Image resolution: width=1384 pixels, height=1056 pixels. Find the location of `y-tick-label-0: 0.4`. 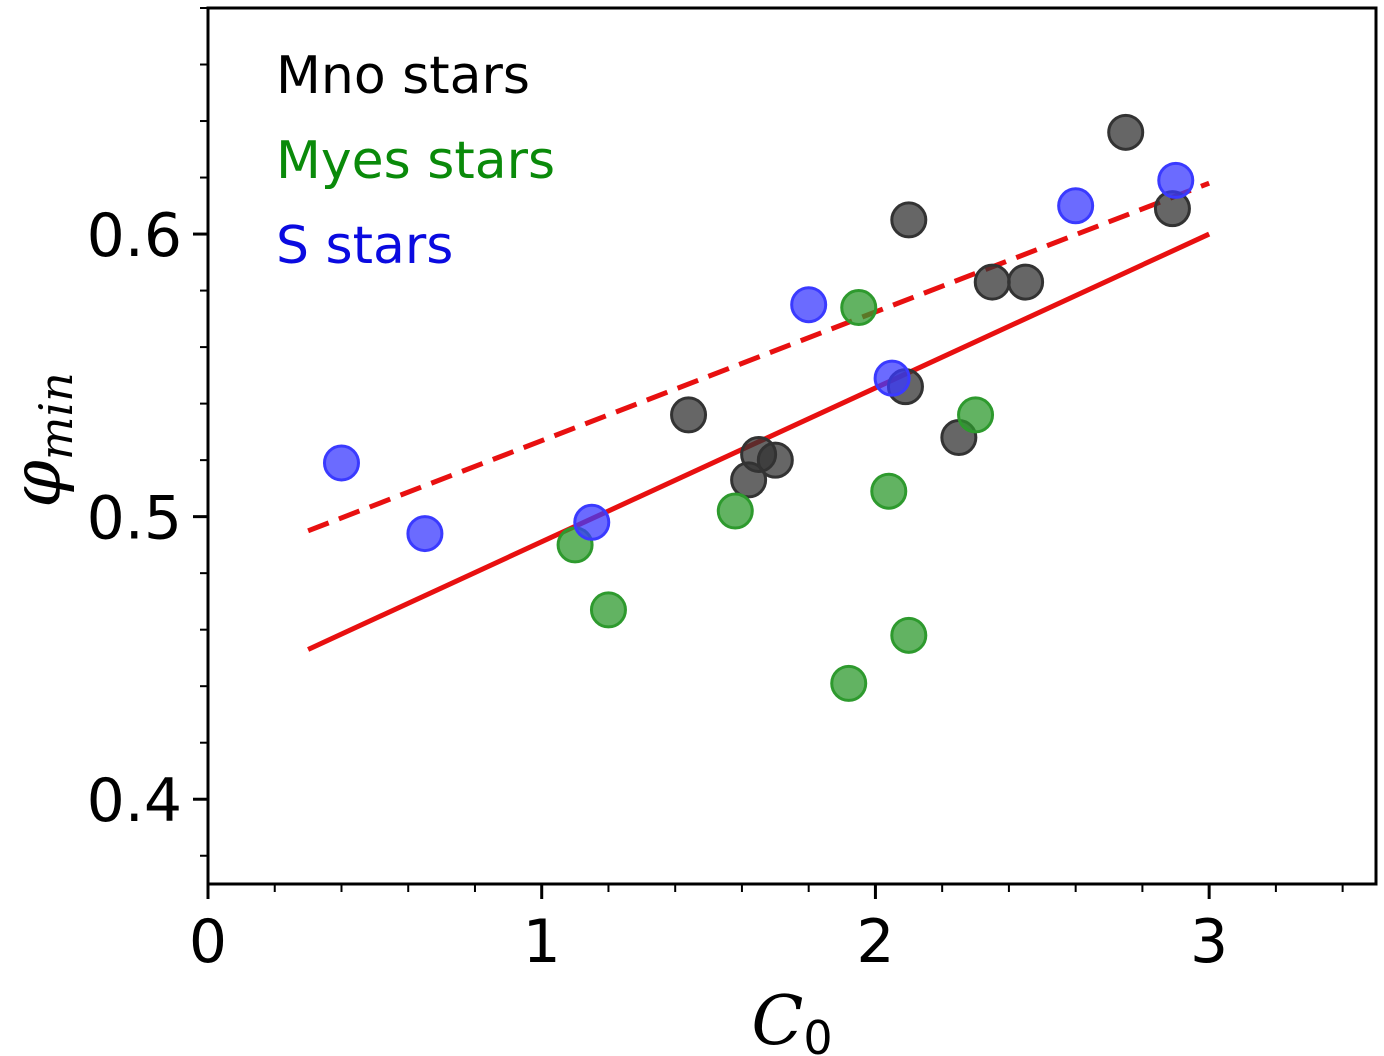

y-tick-label-0: 0.4 is located at coordinates (134, 801).